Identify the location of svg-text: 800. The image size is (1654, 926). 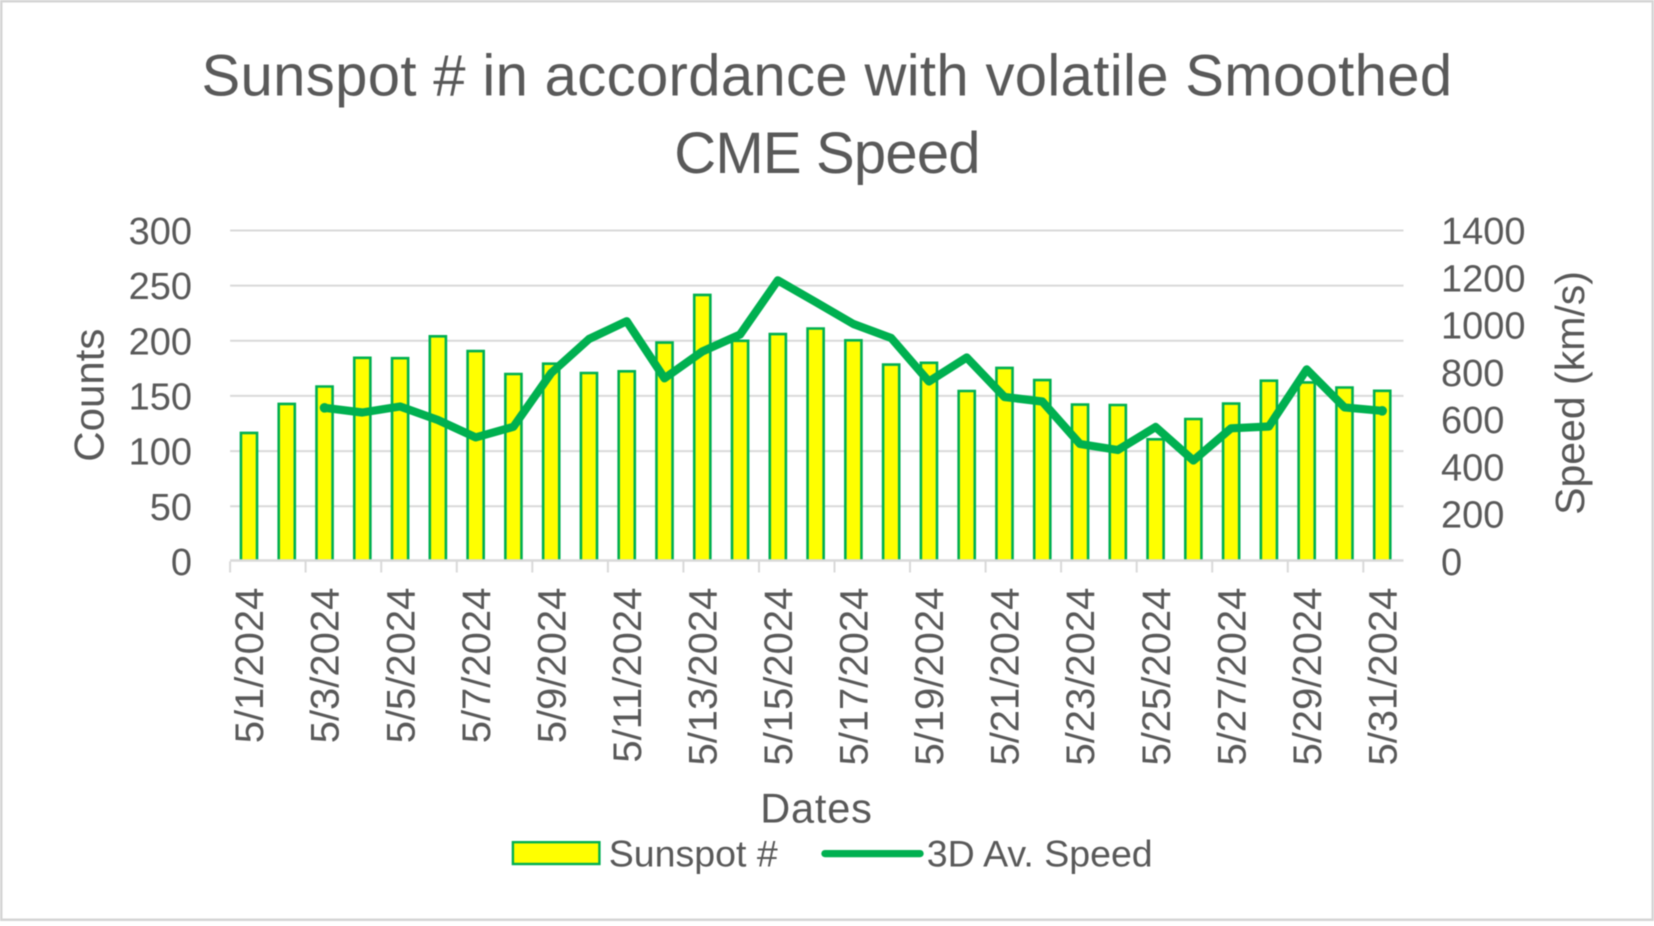
(1472, 374).